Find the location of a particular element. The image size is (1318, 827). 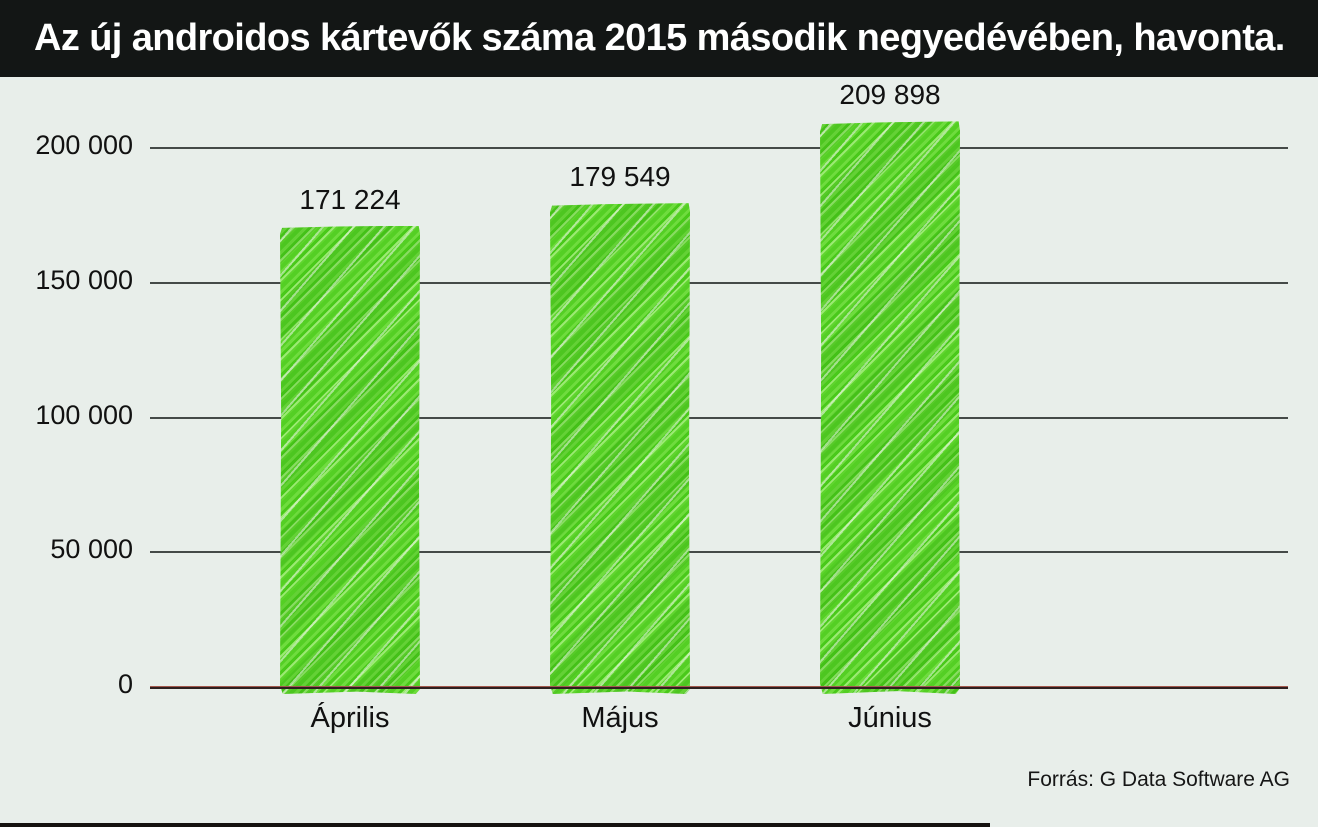

source-credit: Forrás: G Data Software AG is located at coordinates (1158, 779).